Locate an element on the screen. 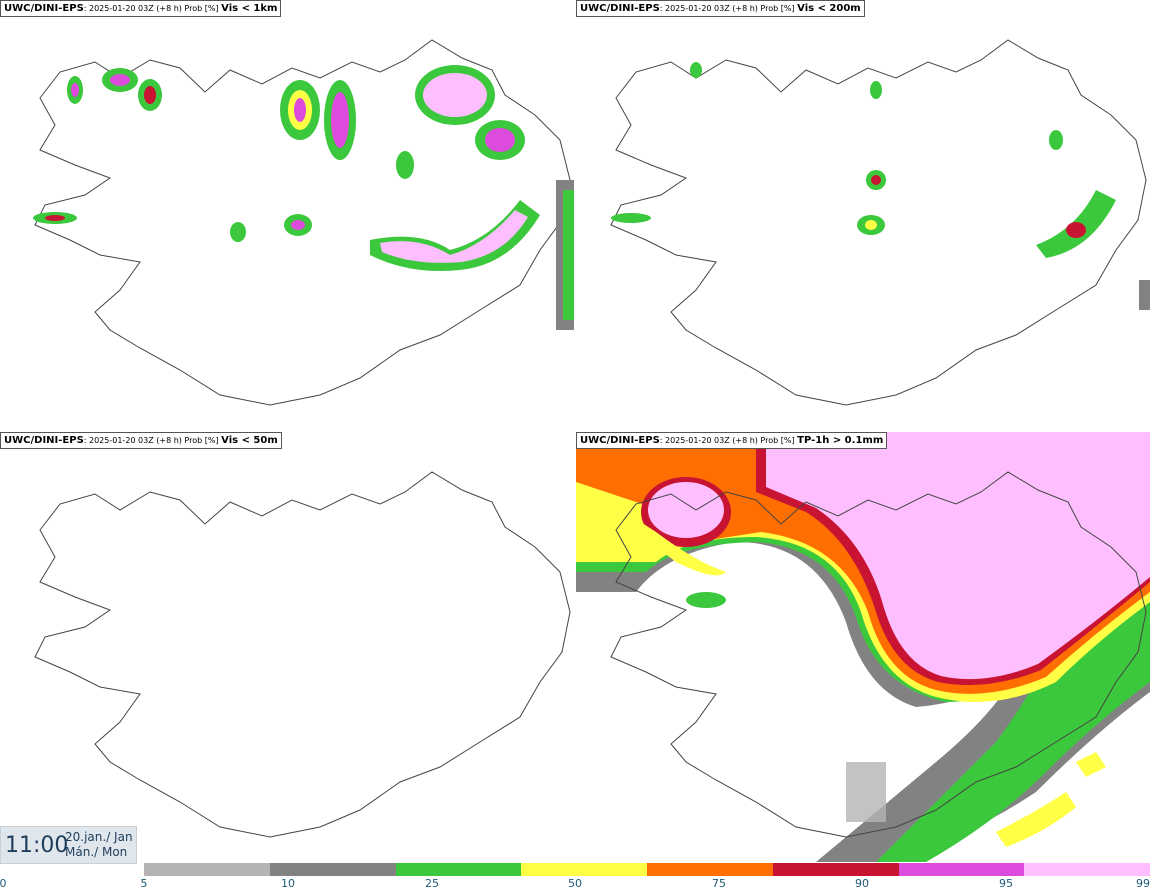 This screenshot has width=1150, height=891. colorbar-tick-label: 5 is located at coordinates (144, 883).